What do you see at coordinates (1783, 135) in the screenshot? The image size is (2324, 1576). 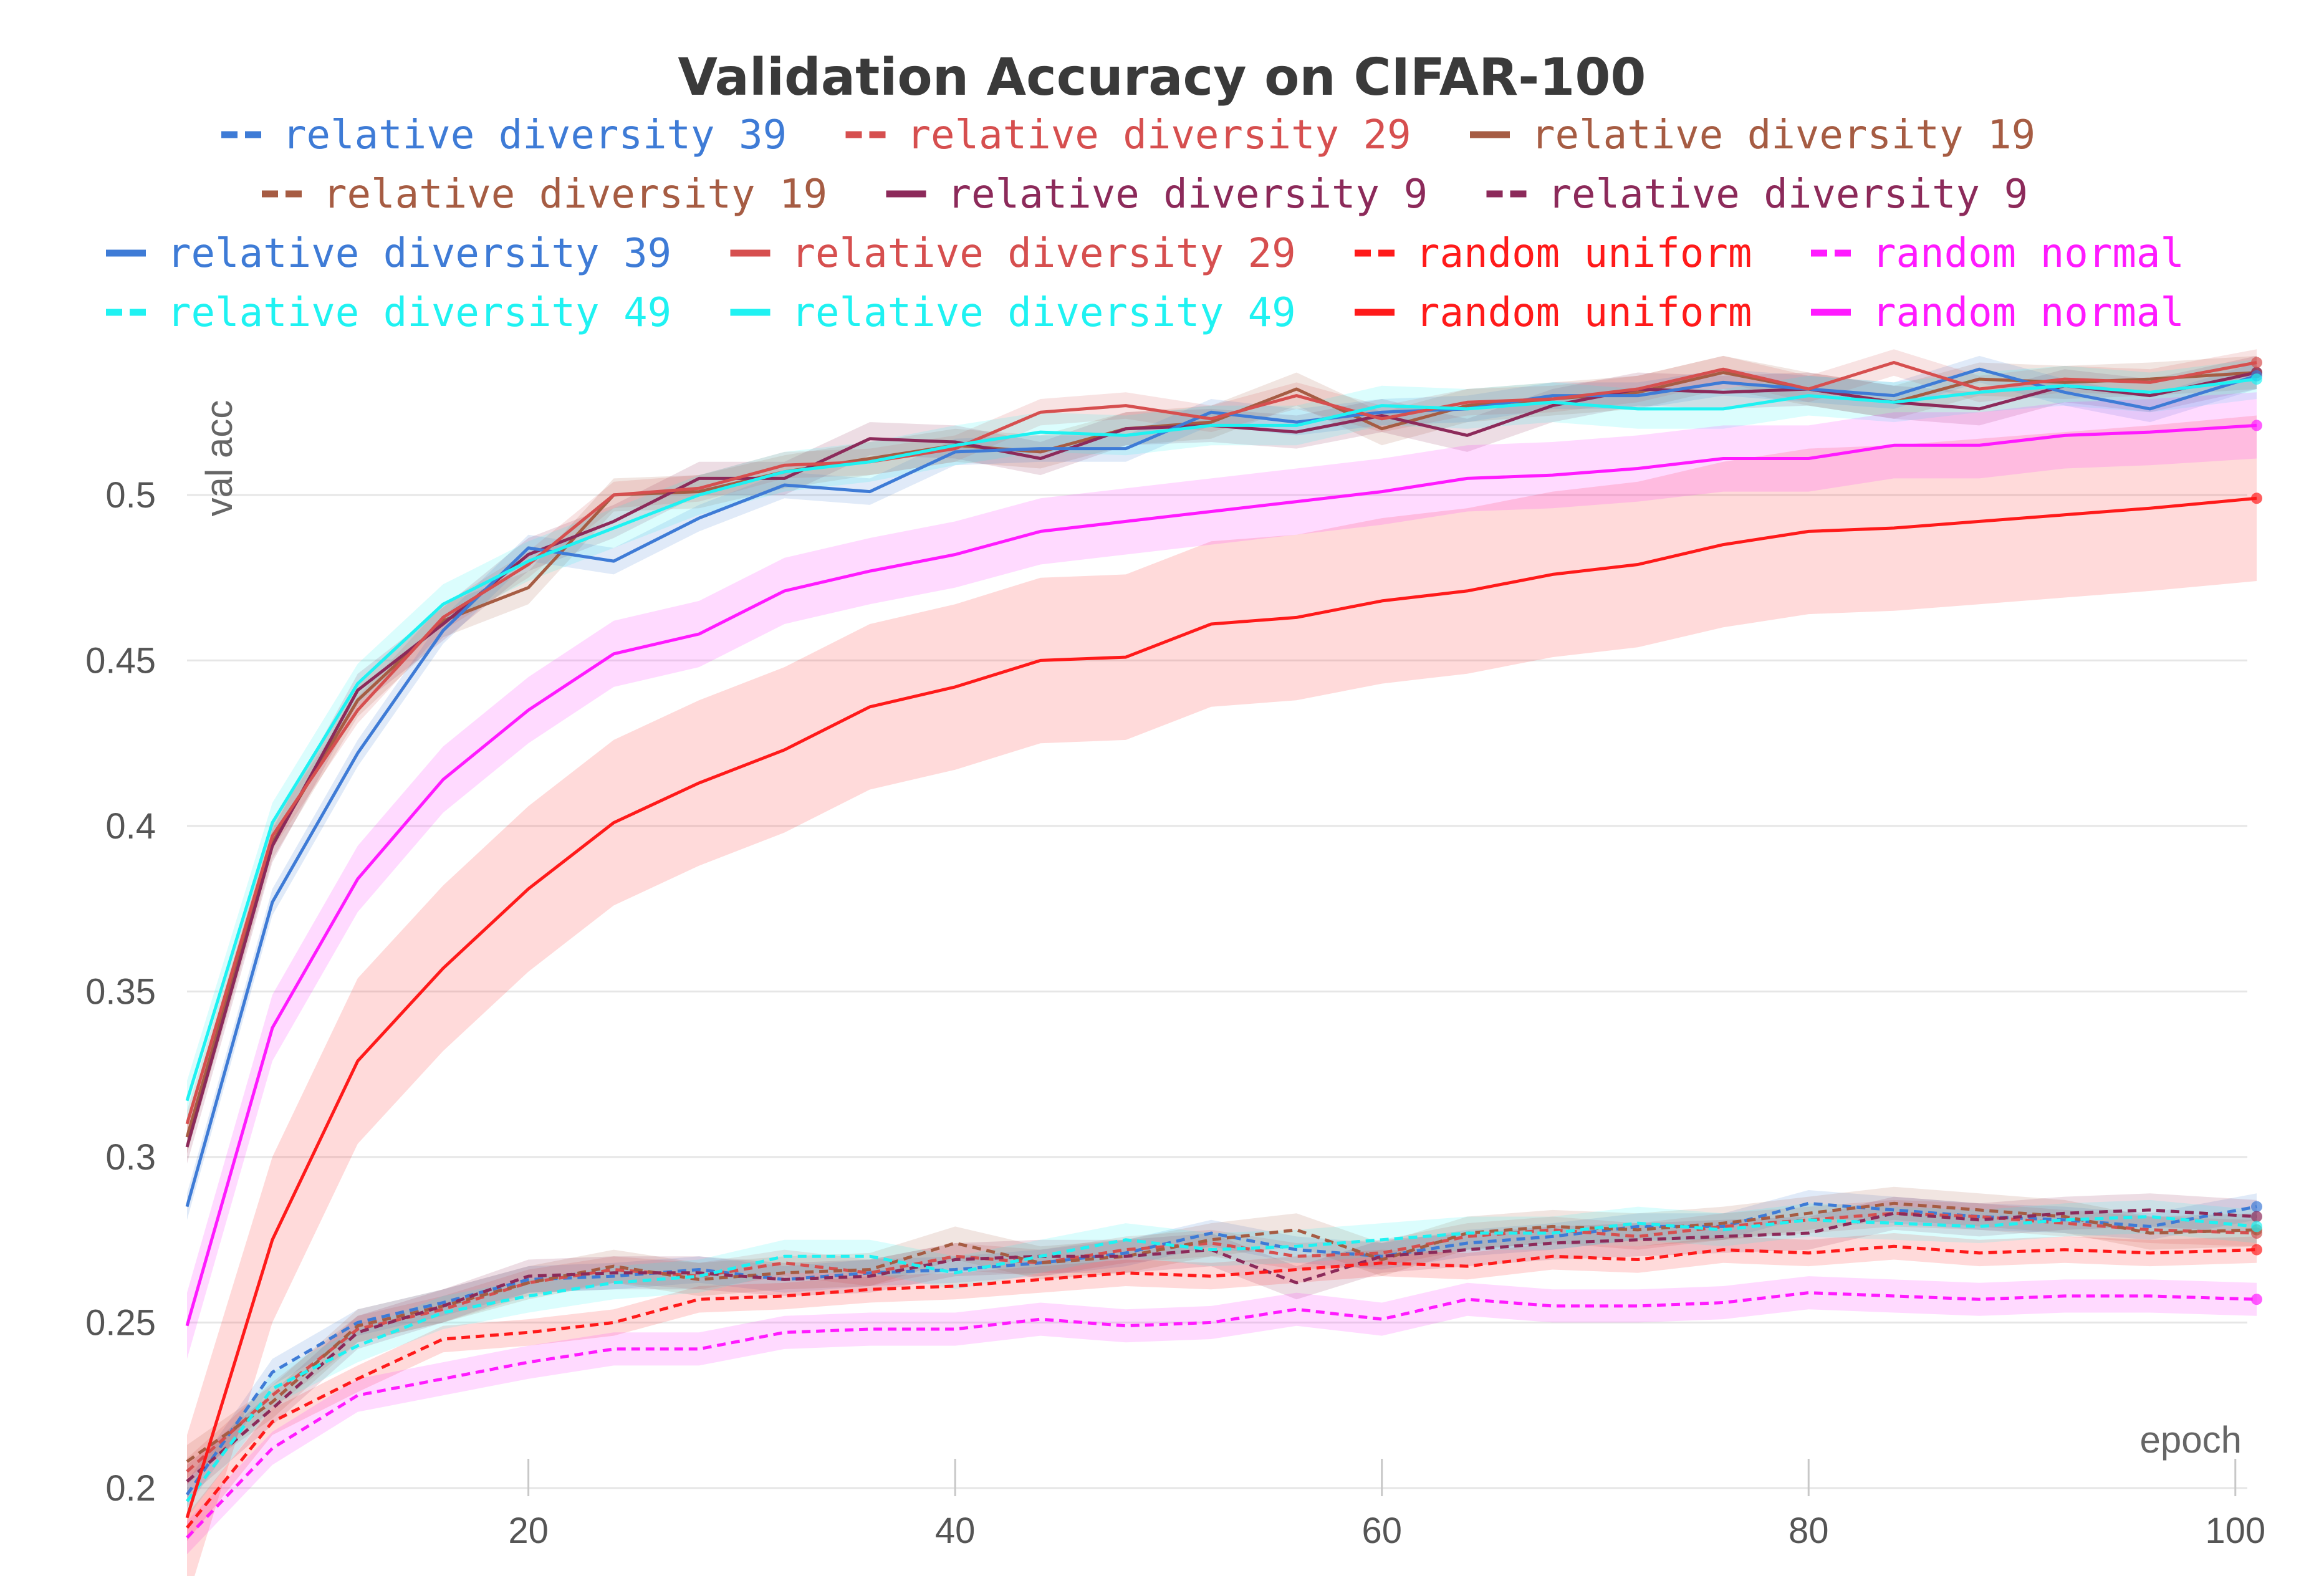 I see `legend-label-0-2: relative diversity 19` at bounding box center [1783, 135].